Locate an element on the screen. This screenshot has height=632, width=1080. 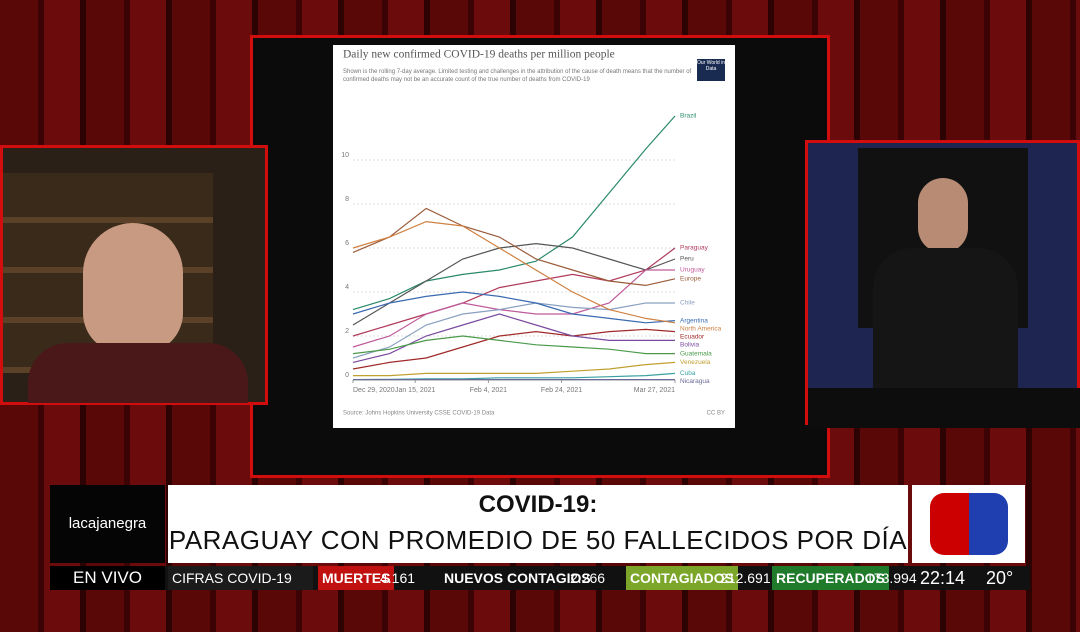
desk is located at coordinates (944, 408).